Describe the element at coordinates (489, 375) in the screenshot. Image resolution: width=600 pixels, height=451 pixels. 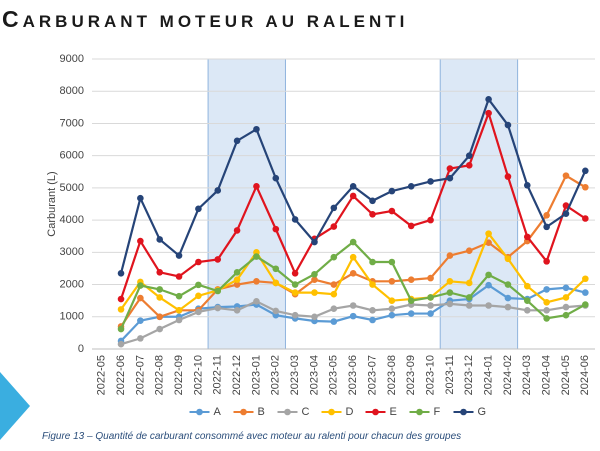
I see `x-tick-label: 2024-01` at that location.